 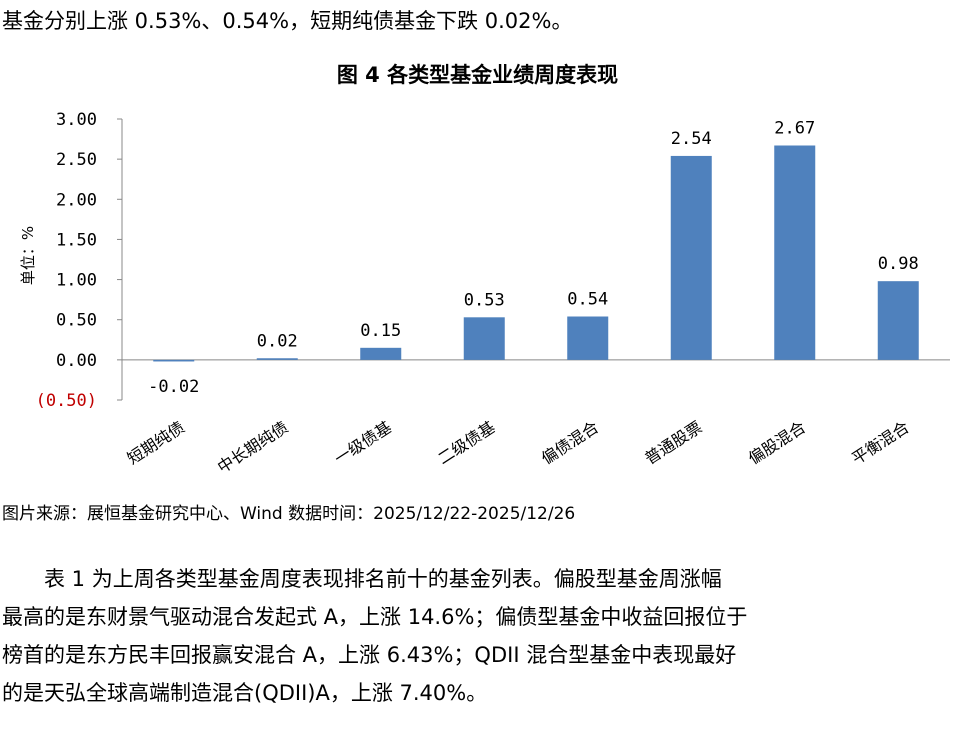 I want to click on category-label: 二级债基, so click(x=466, y=442).